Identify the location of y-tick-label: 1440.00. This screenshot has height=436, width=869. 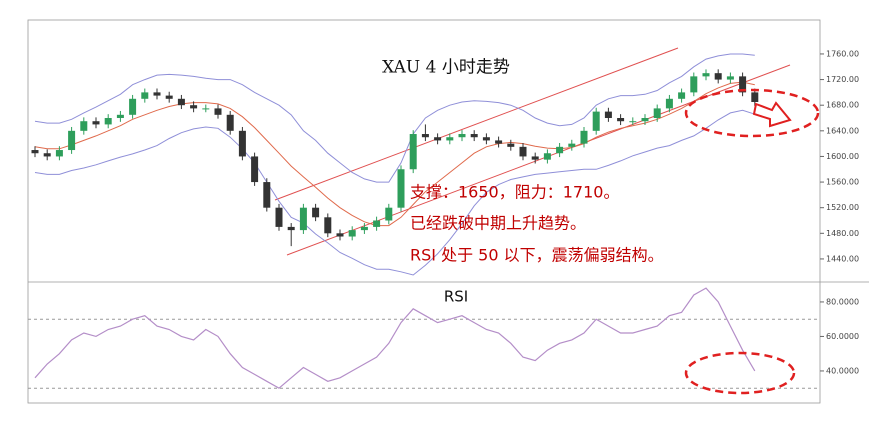
(842, 258).